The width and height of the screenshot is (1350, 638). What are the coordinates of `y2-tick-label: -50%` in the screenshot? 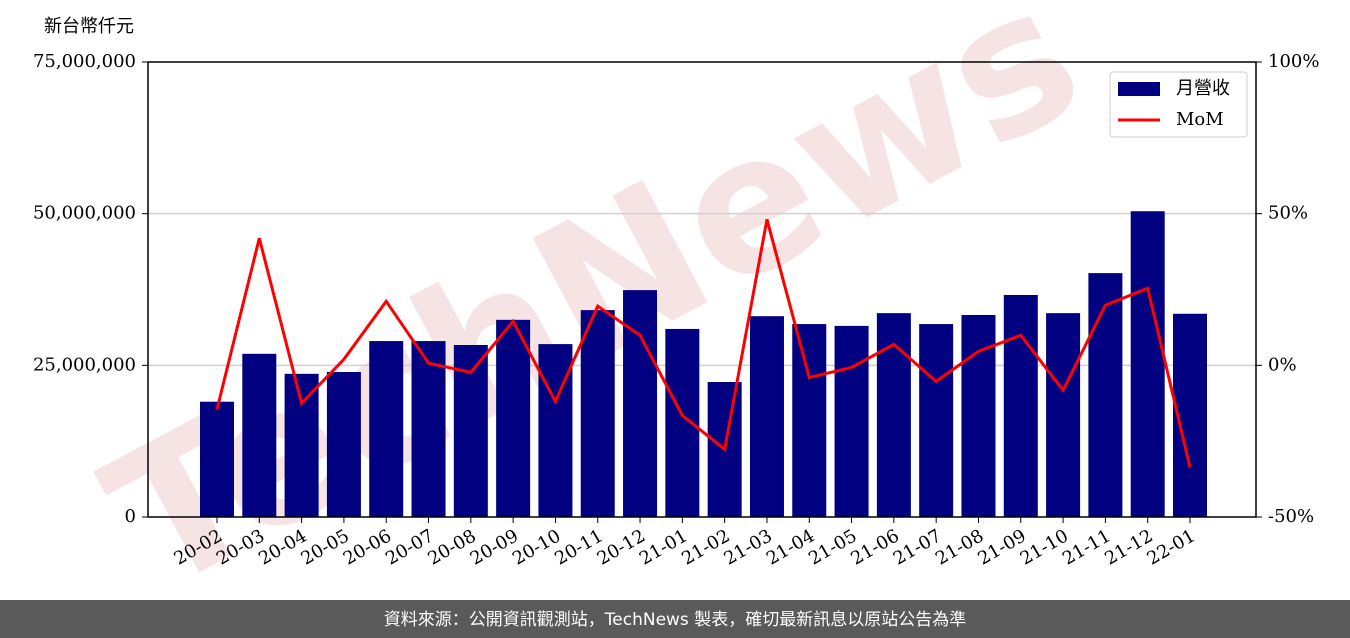 It's located at (1291, 516).